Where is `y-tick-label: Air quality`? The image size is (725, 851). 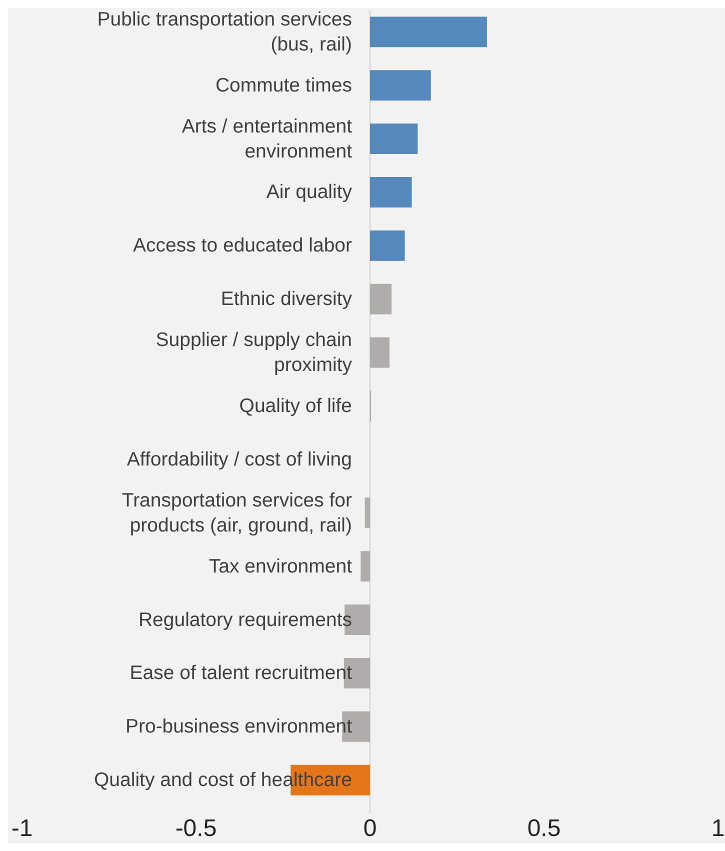 y-tick-label: Air quality is located at coordinates (309, 192).